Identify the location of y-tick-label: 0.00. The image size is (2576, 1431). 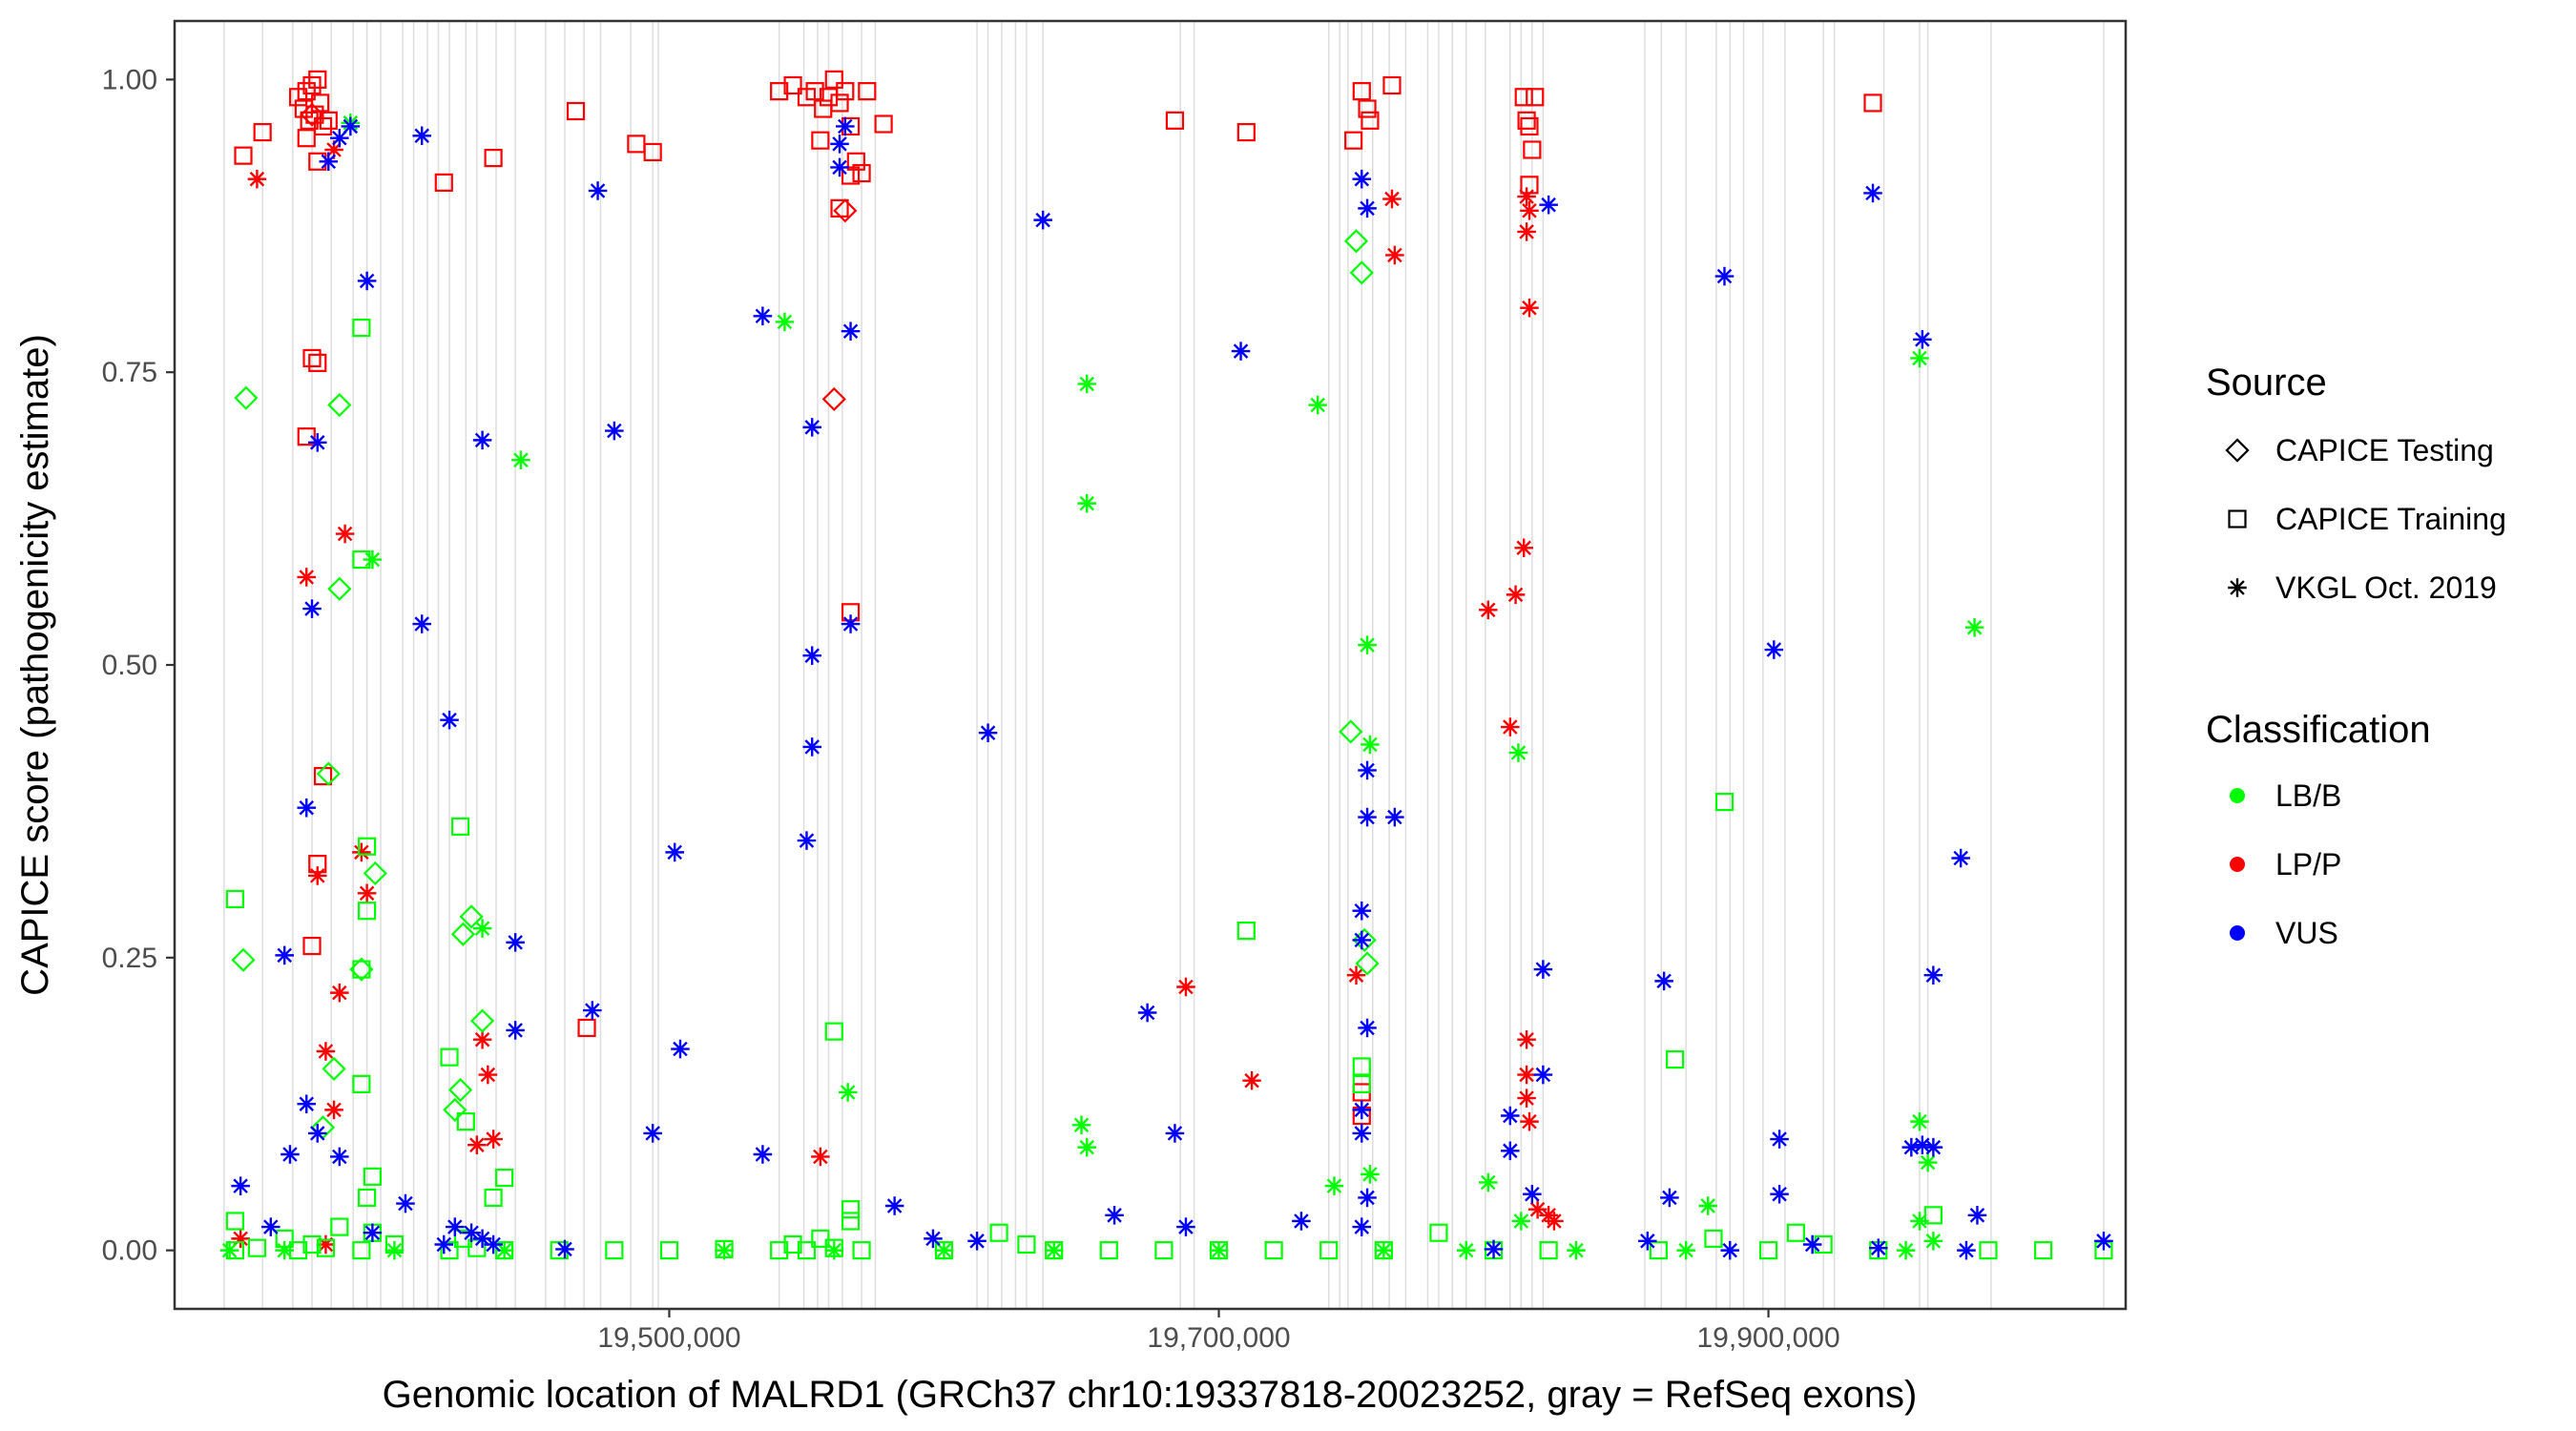
(129, 1251).